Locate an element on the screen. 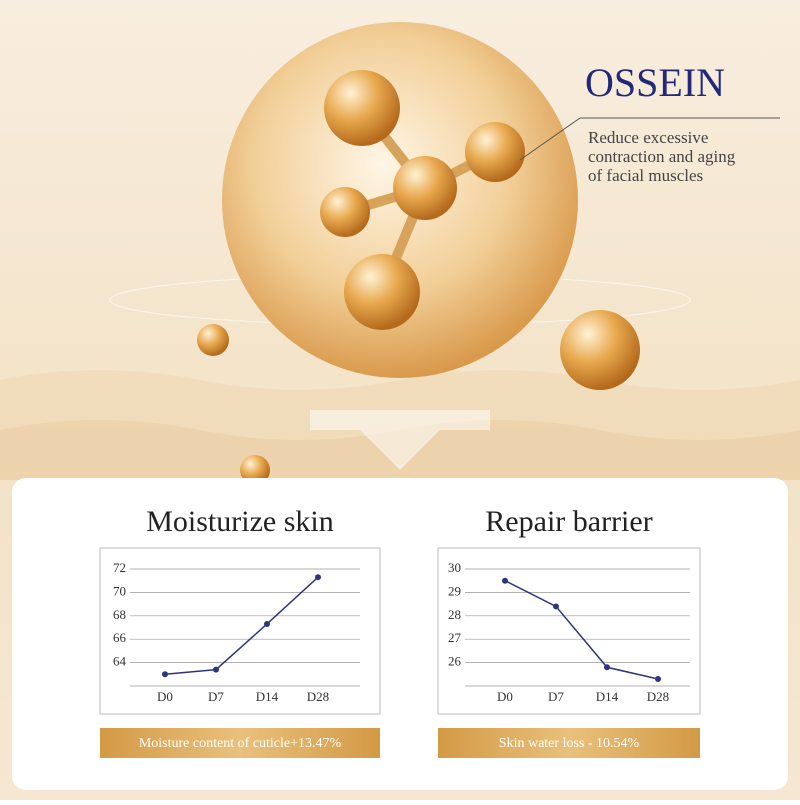 The width and height of the screenshot is (800, 805). footer-label: Skin water loss - 10.54% is located at coordinates (569, 743).